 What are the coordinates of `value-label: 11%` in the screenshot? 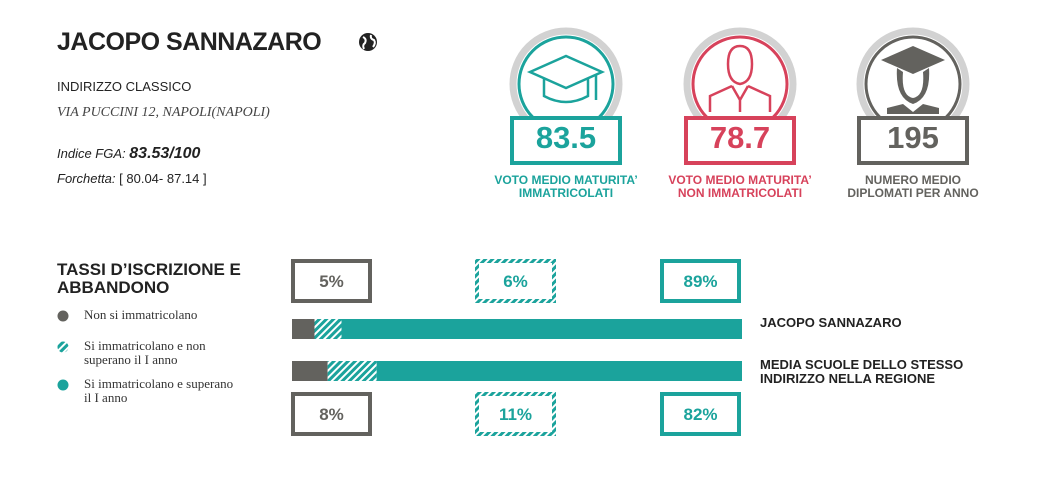 It's located at (515, 414).